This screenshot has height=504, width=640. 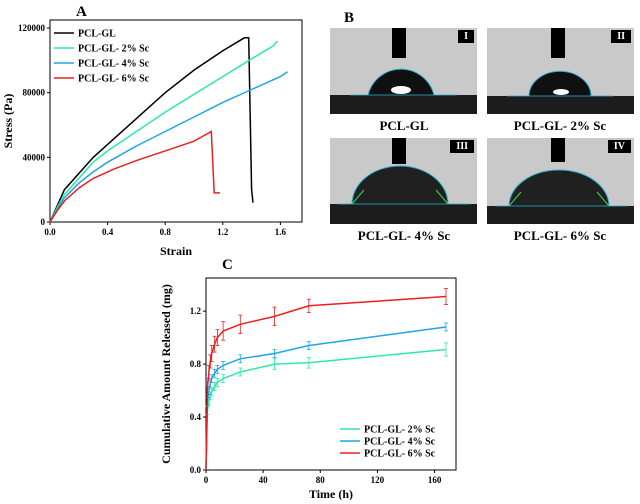 I want to click on photo-3-caption: PCL-GL- 4% Sc, so click(x=404, y=235).